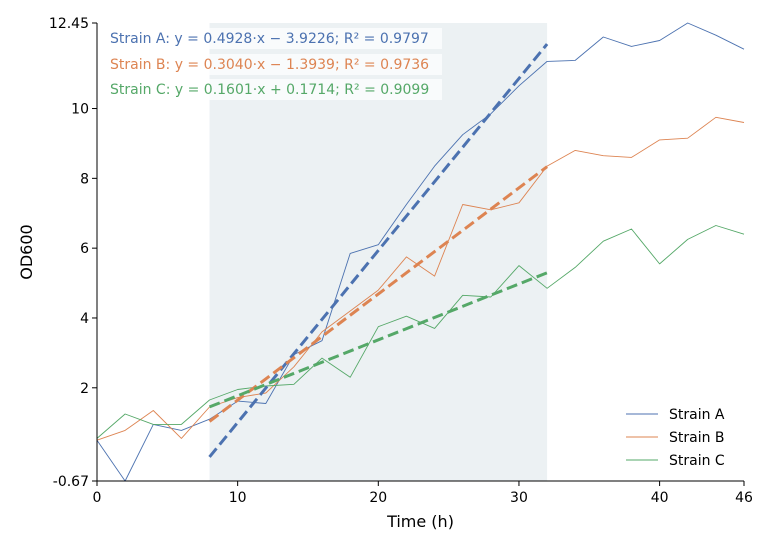  I want to click on x-tick-label: 30, so click(519, 498).